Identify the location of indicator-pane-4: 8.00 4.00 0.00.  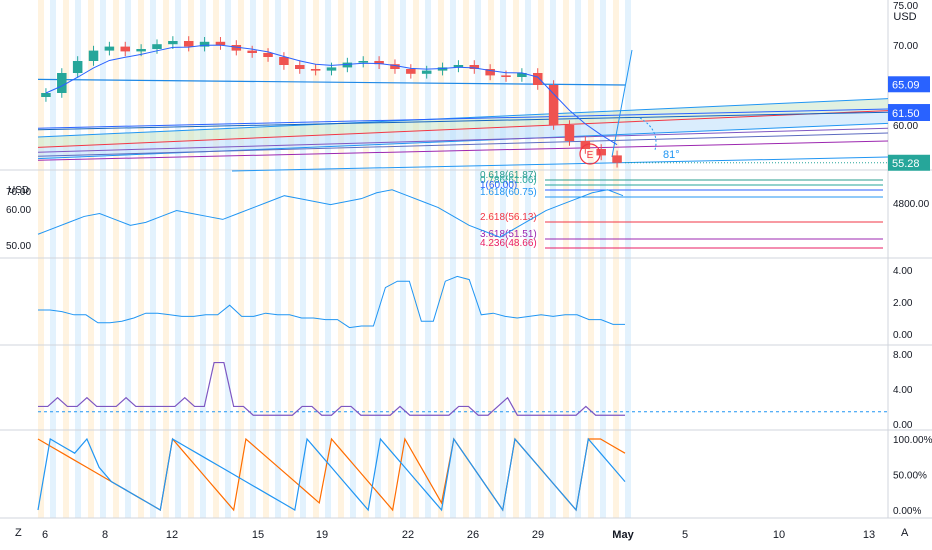
(475, 390).